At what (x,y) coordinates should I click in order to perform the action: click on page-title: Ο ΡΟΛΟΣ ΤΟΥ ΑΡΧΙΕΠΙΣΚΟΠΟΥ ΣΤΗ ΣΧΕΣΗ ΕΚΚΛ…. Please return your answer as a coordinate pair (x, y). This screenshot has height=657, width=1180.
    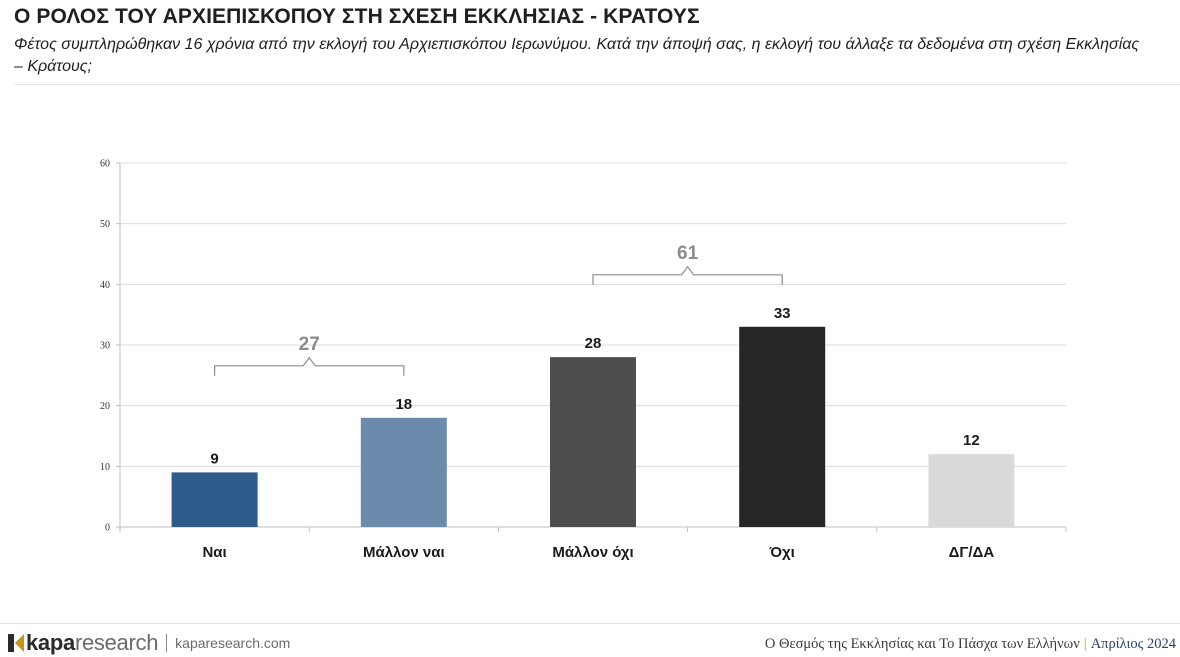
    Looking at the image, I should click on (357, 16).